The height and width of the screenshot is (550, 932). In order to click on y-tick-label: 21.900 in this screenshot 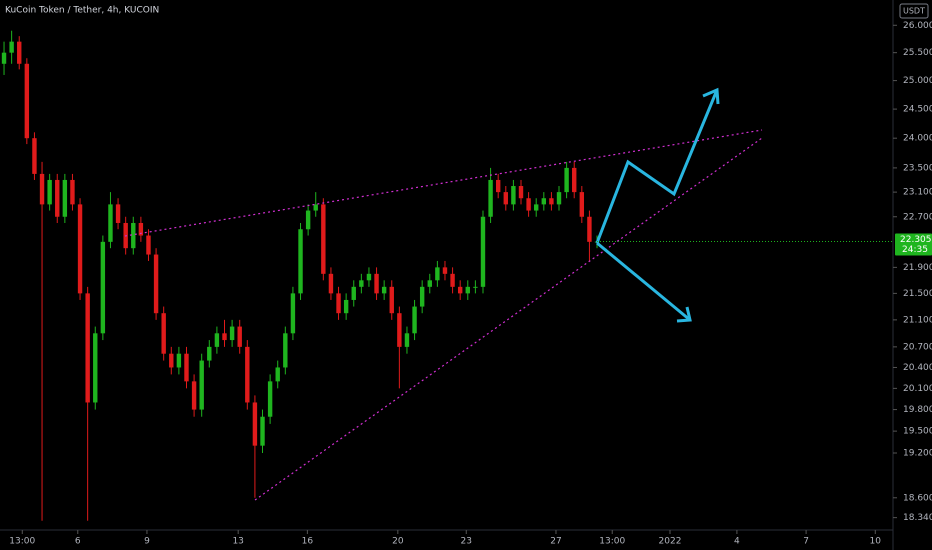, I will do `click(917, 268)`.